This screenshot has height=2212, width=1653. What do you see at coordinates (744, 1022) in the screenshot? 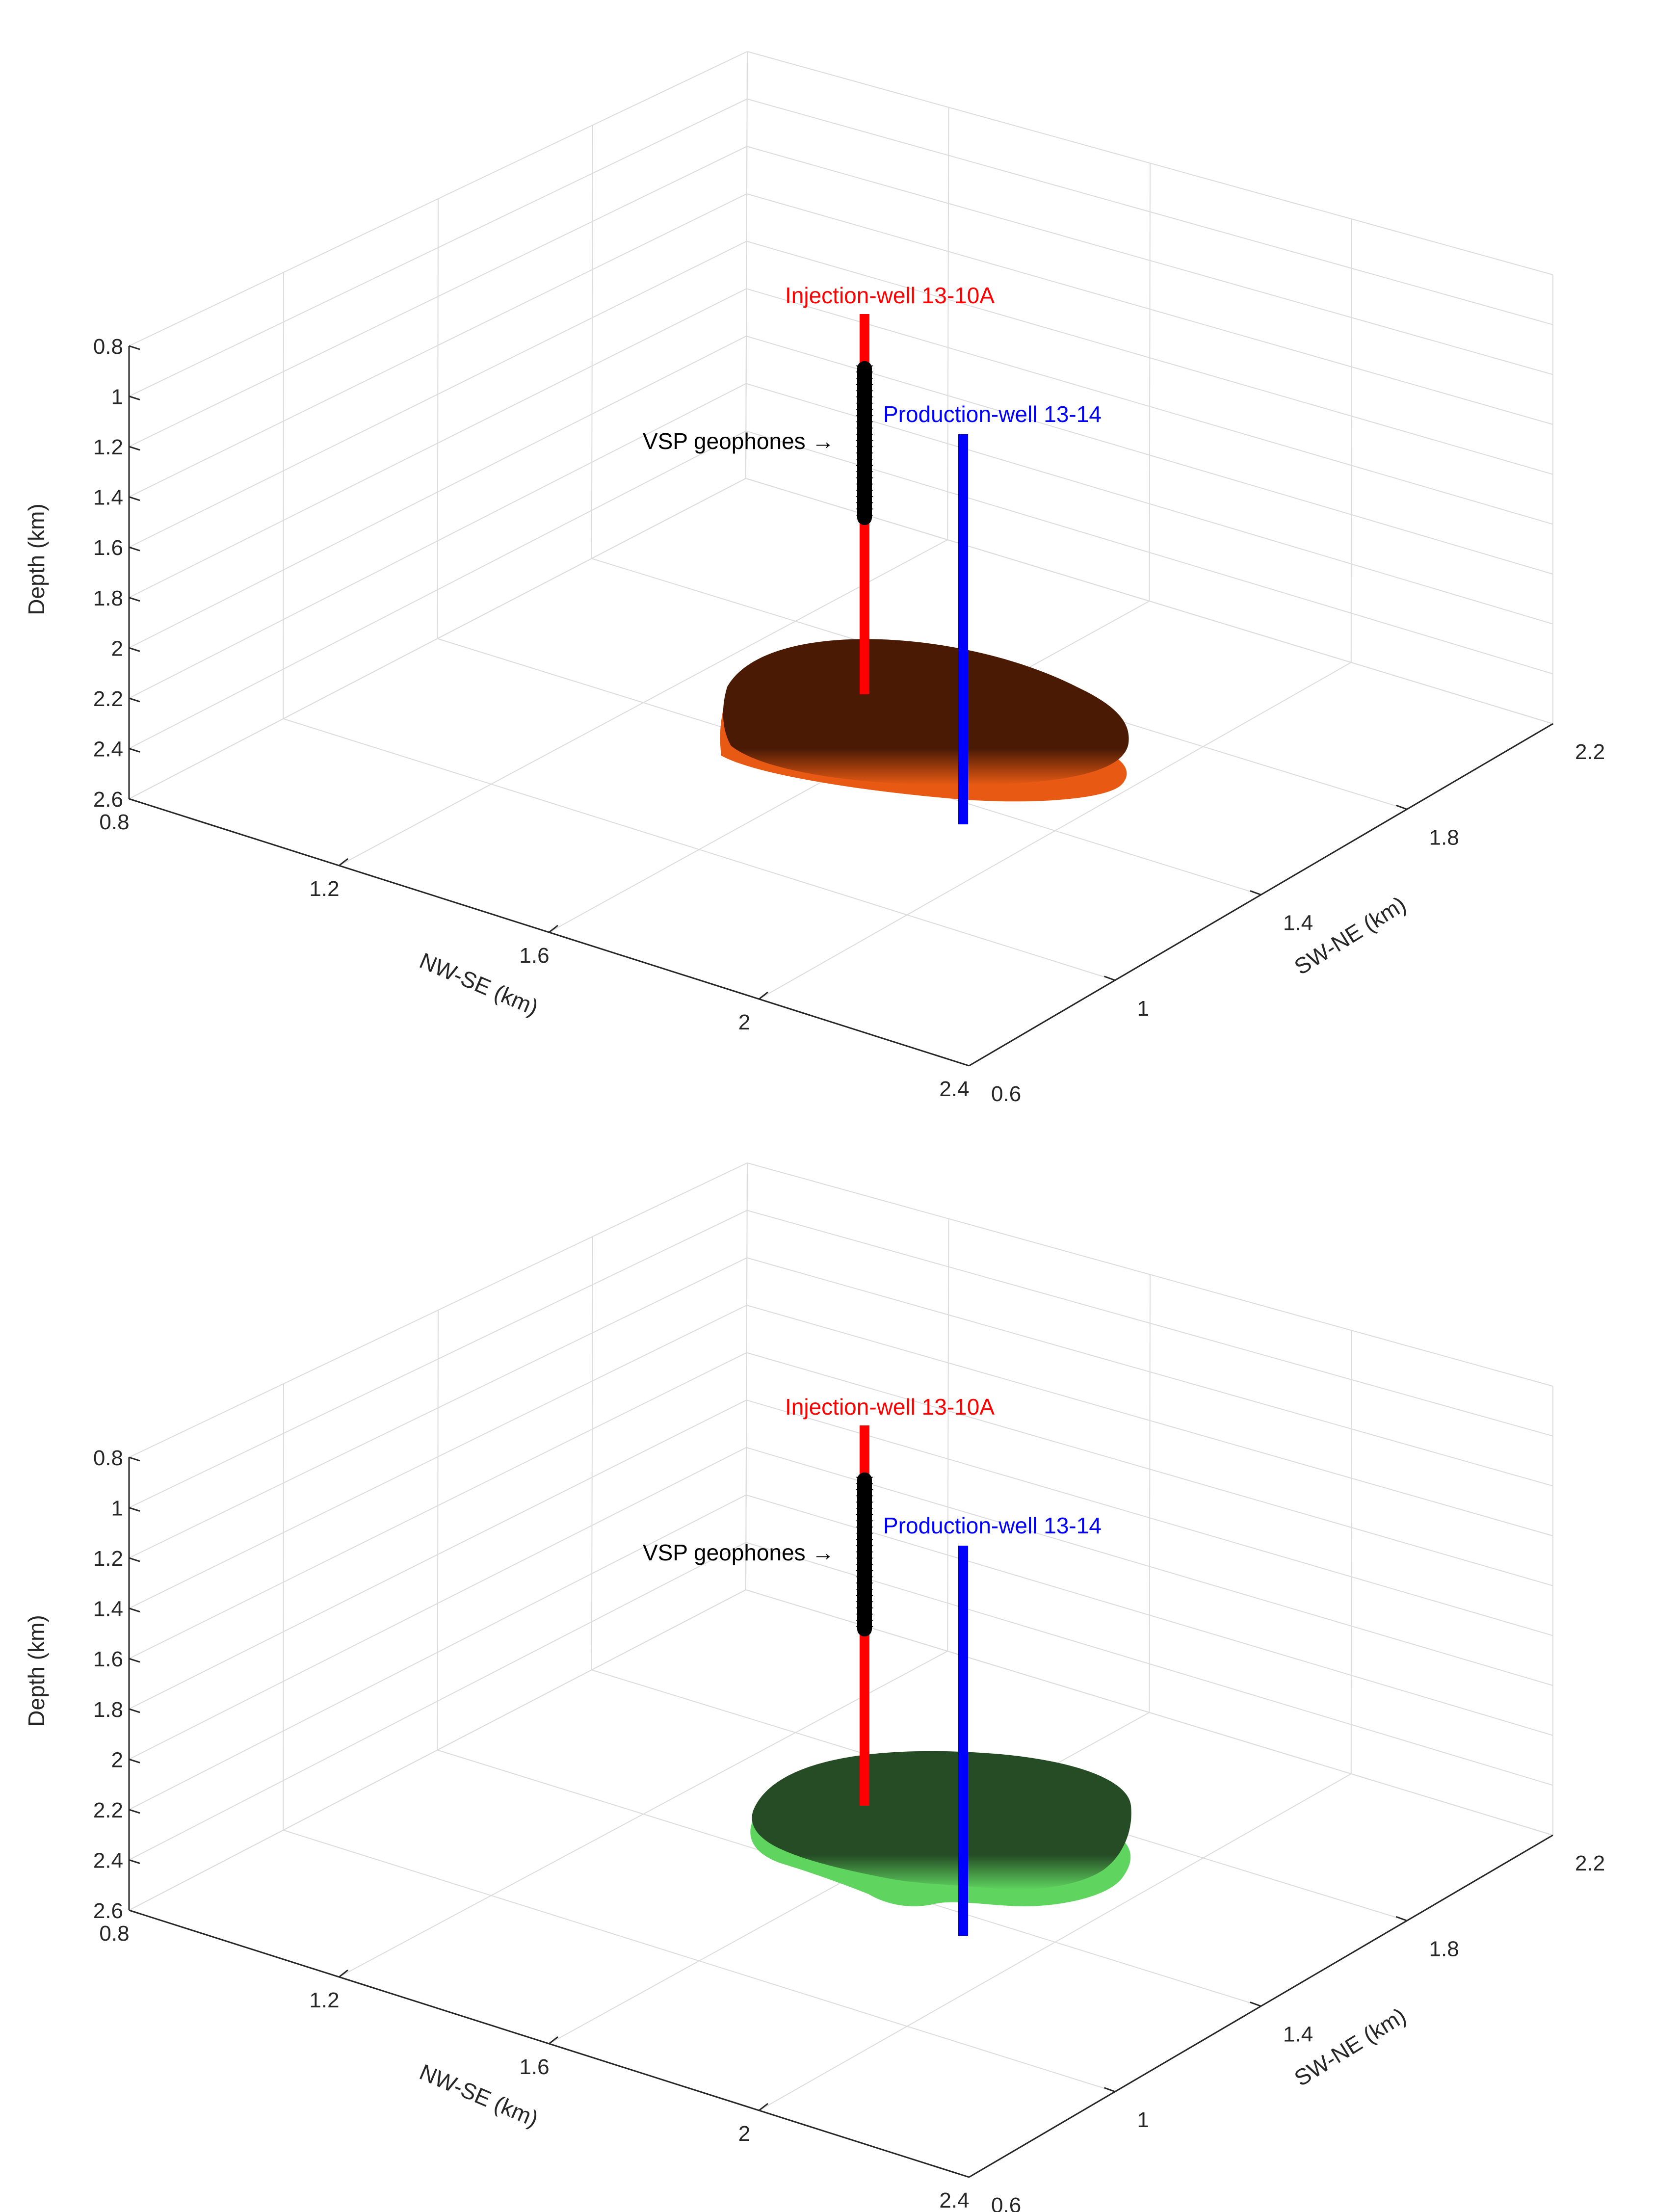
I see `nwse-tick-label: 2` at bounding box center [744, 1022].